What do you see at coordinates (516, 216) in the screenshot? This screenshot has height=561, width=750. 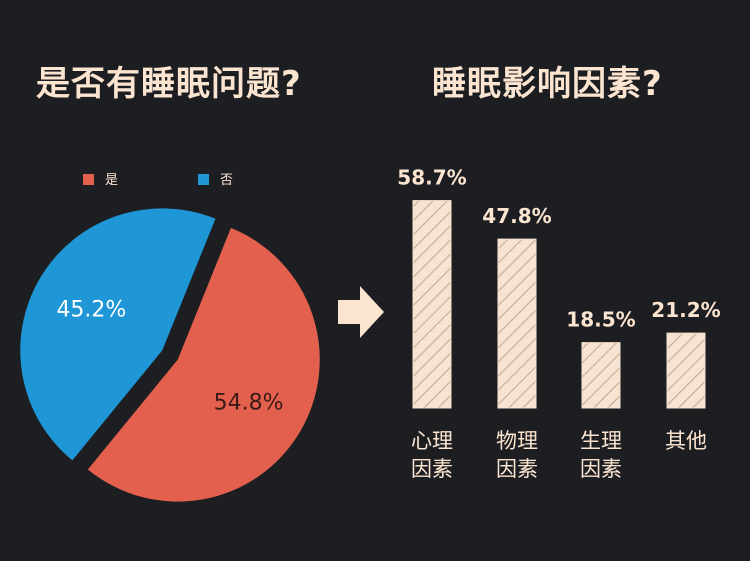 I see `bar-value-label: 47.8%` at bounding box center [516, 216].